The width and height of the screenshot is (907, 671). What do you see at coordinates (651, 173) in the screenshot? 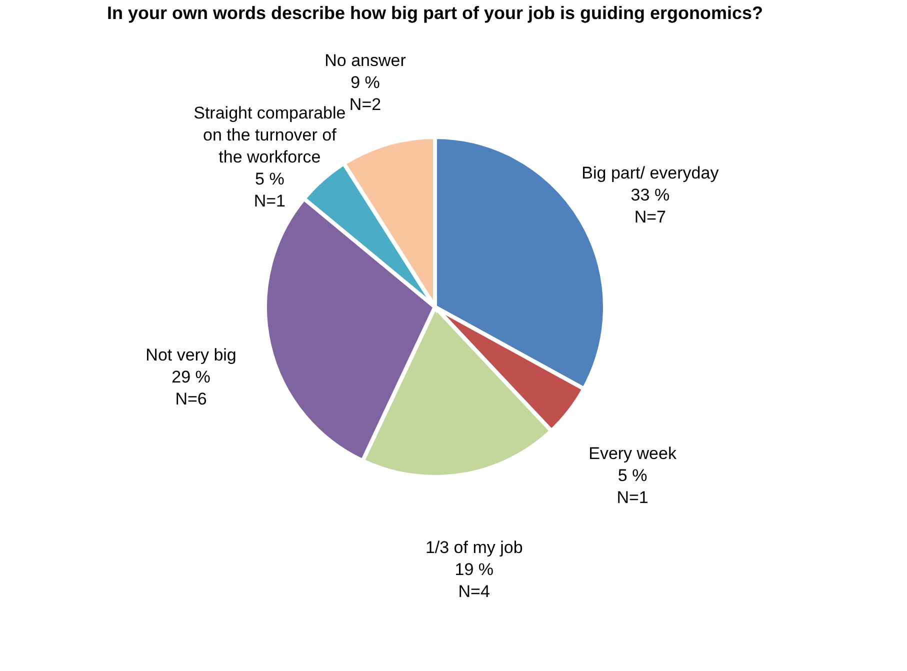
I see `slice-label: Big part/ everyday` at bounding box center [651, 173].